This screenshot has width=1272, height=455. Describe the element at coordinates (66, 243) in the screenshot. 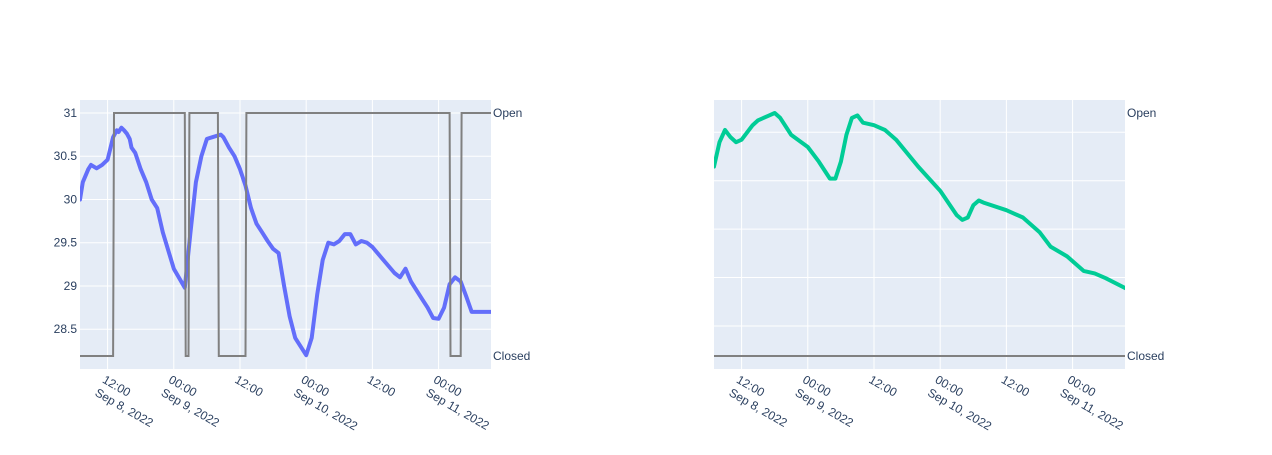

I see `y-tick-label: 29.5` at that location.